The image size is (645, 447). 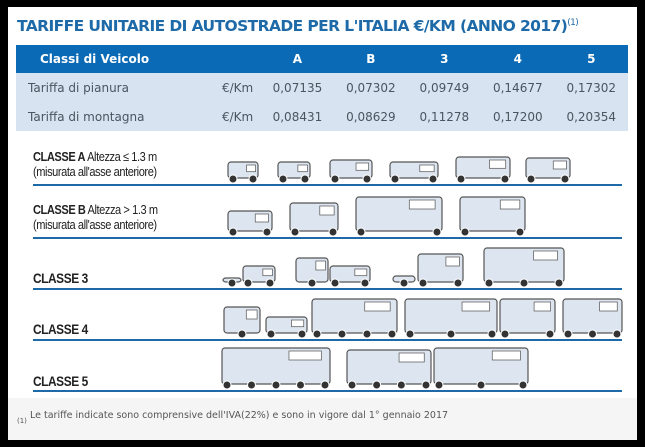 I want to click on class-desc: Altezza > 1.3 m, so click(x=123, y=209).